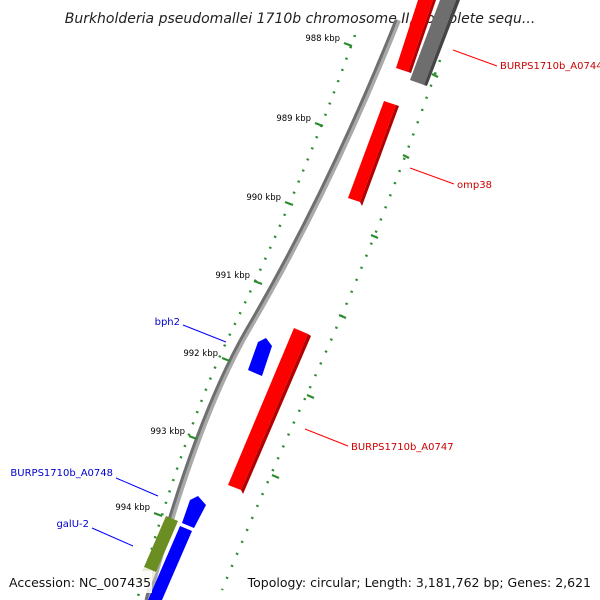  Describe the element at coordinates (550, 66) in the screenshot. I see `svg-text: BURPS1710b_A0744` at that location.